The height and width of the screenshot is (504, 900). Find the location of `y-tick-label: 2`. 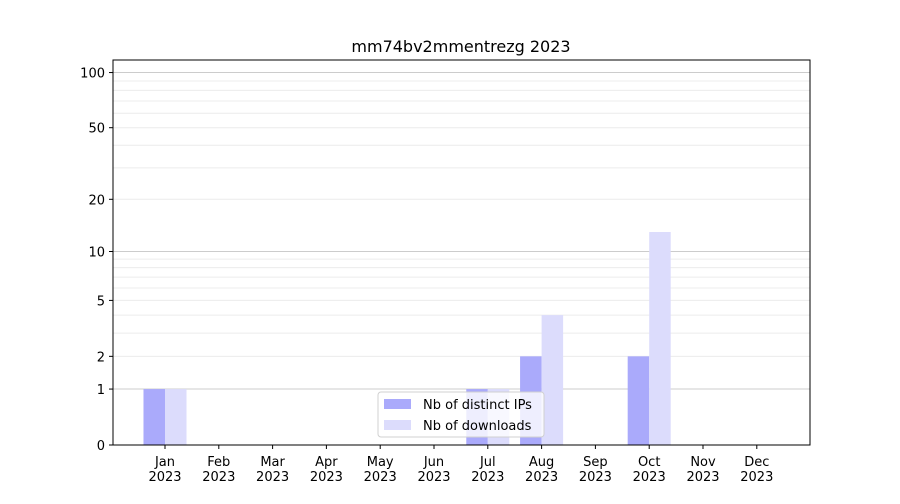

y-tick-label: 2 is located at coordinates (101, 357).